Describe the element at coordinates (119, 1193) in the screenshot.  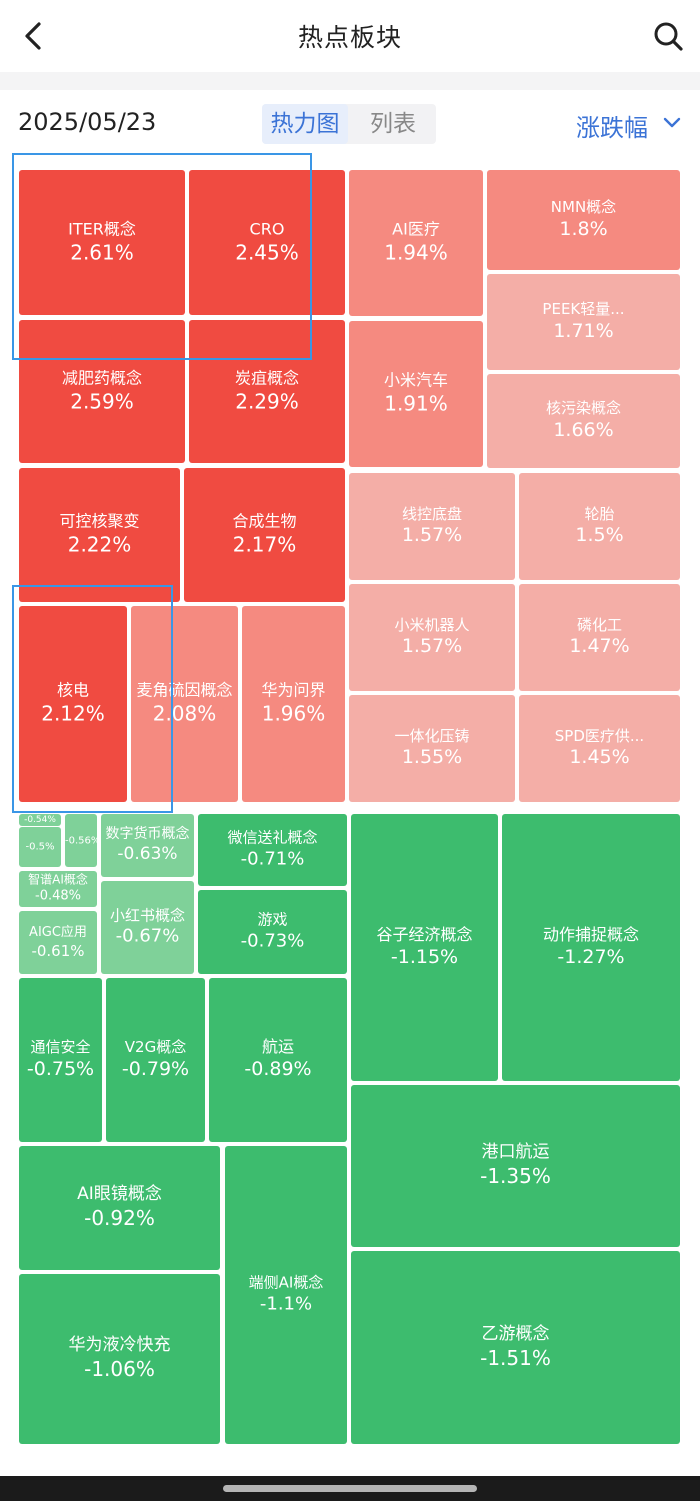
I see `sector-name: AI眼镜概念` at that location.